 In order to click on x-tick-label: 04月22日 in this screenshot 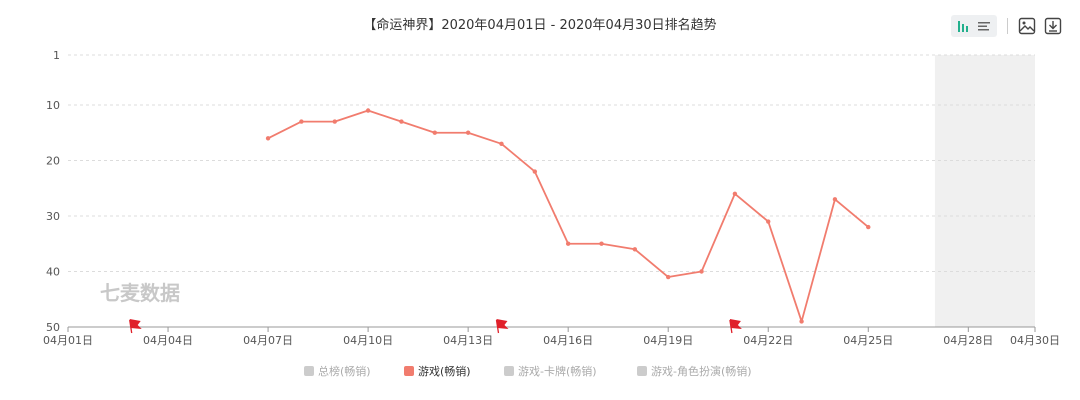, I will do `click(768, 340)`.